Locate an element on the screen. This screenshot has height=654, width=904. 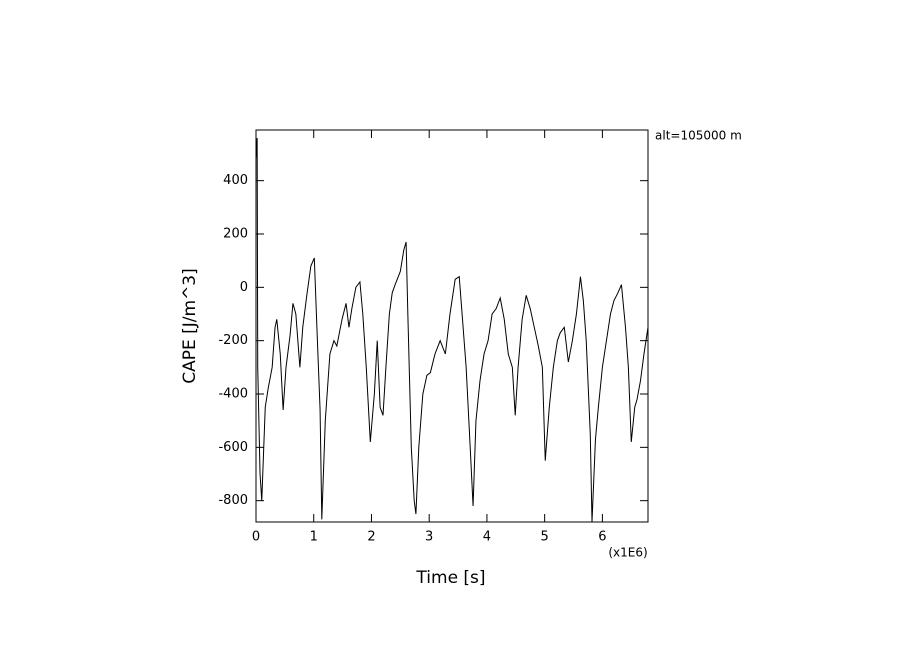
annotation: alt=105000 m is located at coordinates (698, 136).